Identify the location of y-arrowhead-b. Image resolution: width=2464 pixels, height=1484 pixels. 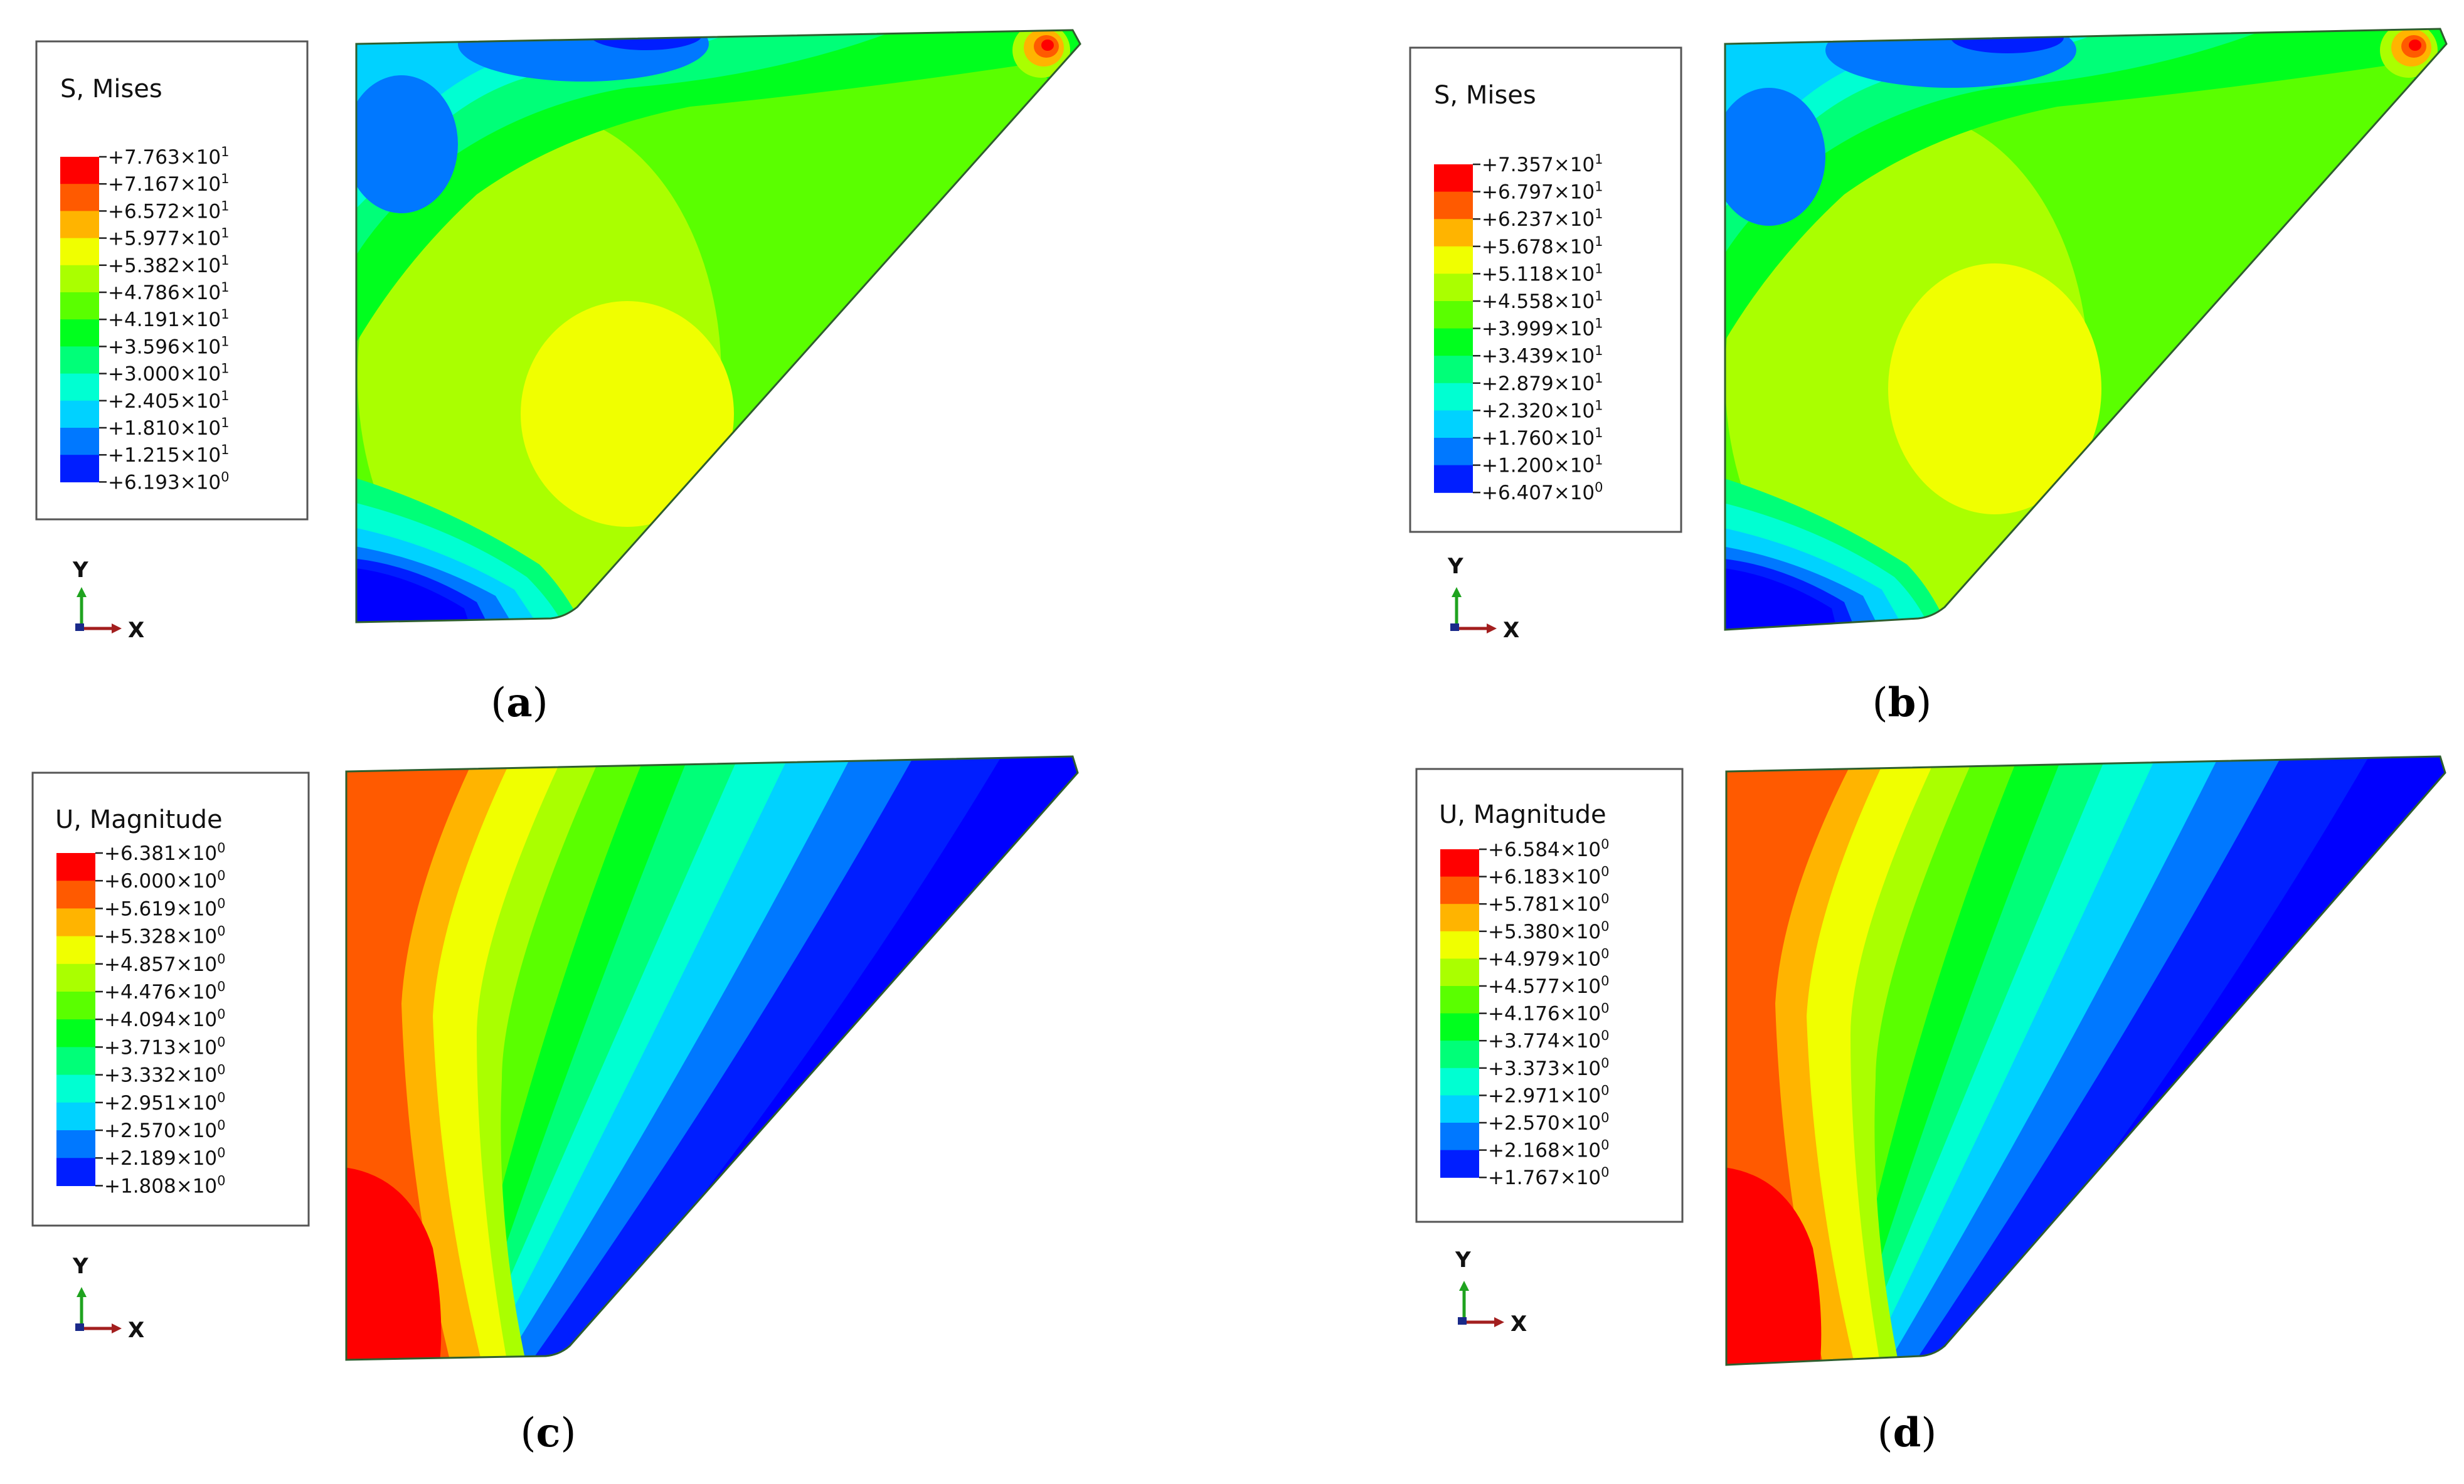
(1457, 592).